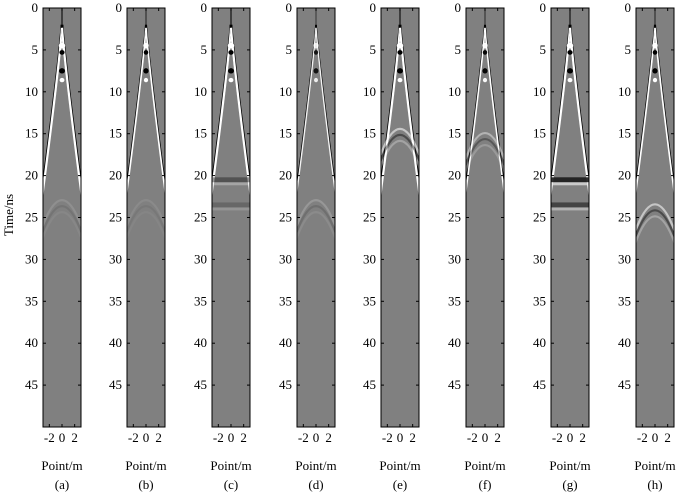  Describe the element at coordinates (231, 484) in the screenshot. I see `panel-label: (c)` at that location.